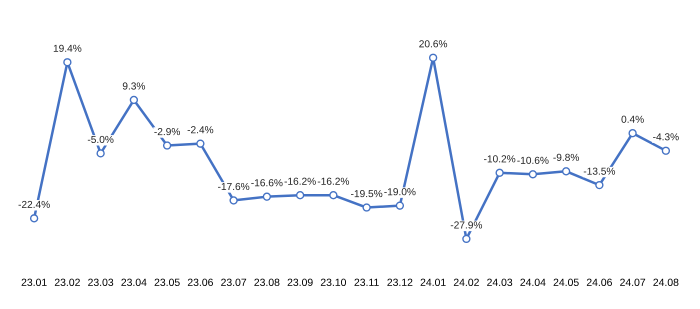  What do you see at coordinates (533, 160) in the screenshot?
I see `data-label: -10.6%` at bounding box center [533, 160].